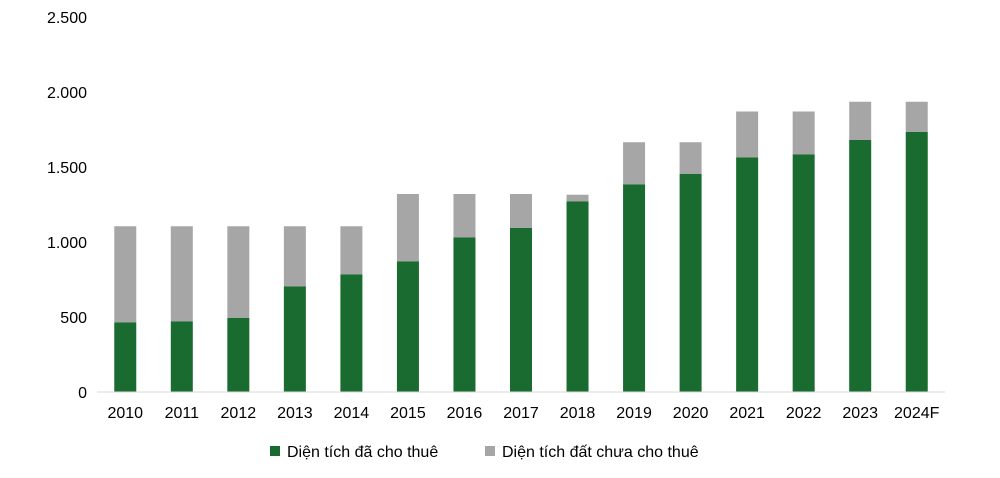  I want to click on x-tick-label: 2010, so click(125, 413).